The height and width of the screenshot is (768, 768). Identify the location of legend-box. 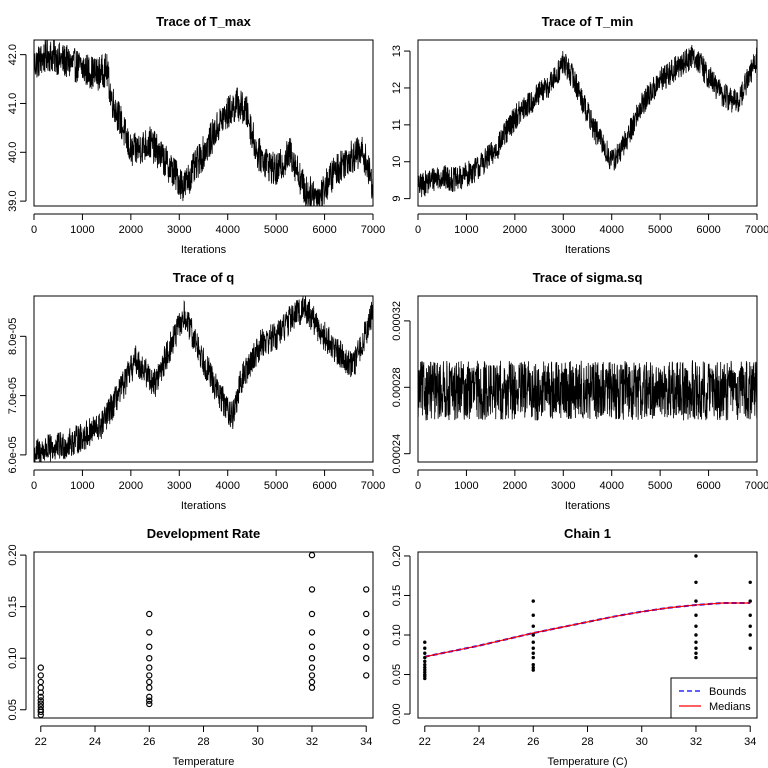
(714, 698).